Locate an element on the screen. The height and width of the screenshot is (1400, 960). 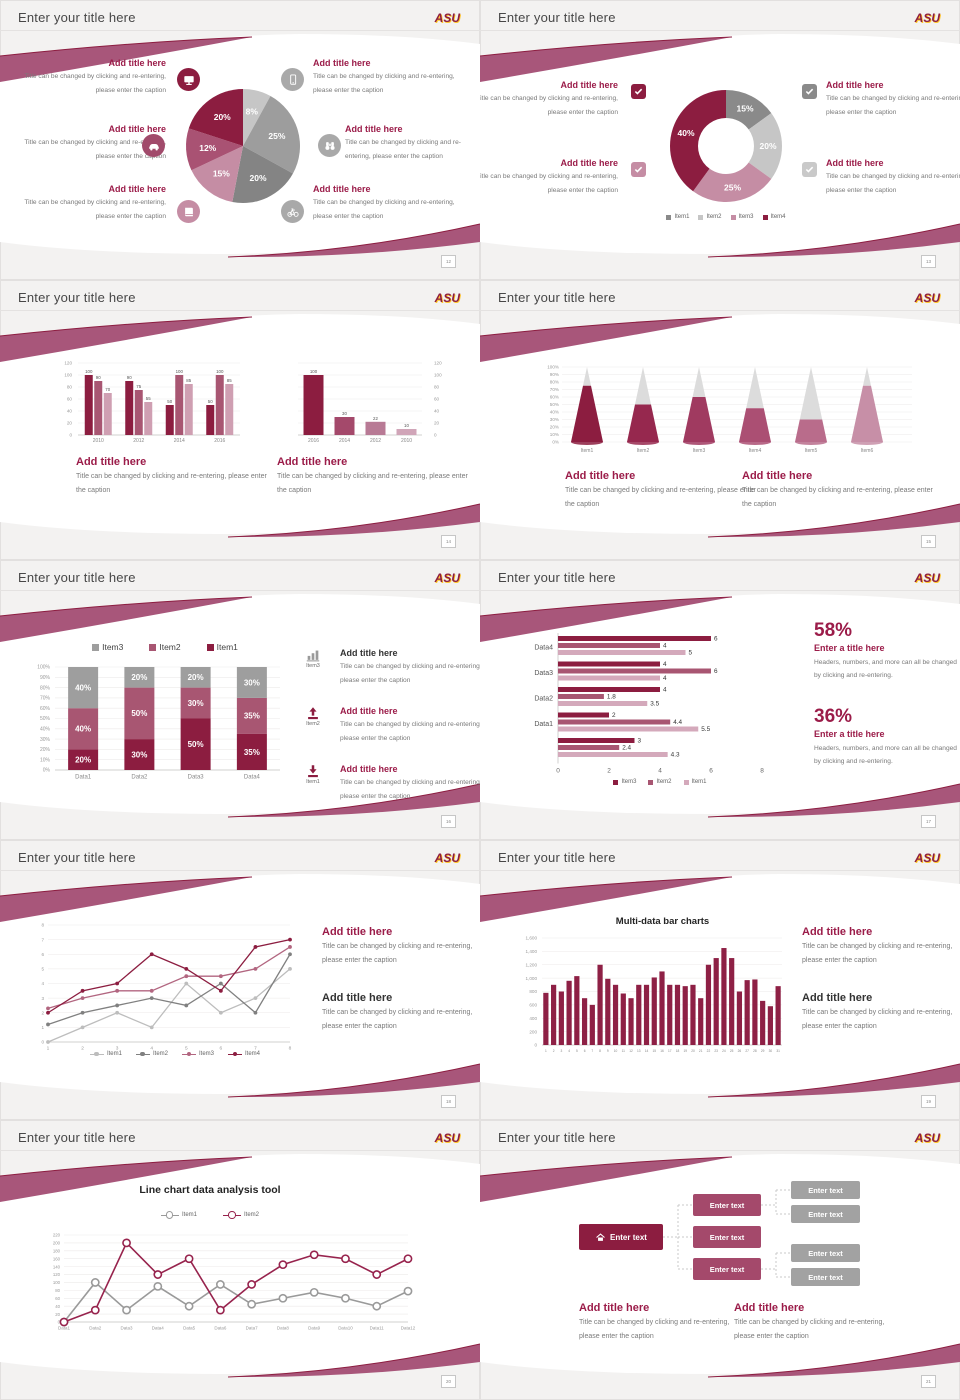
svg-text: 30% is located at coordinates (139, 754).